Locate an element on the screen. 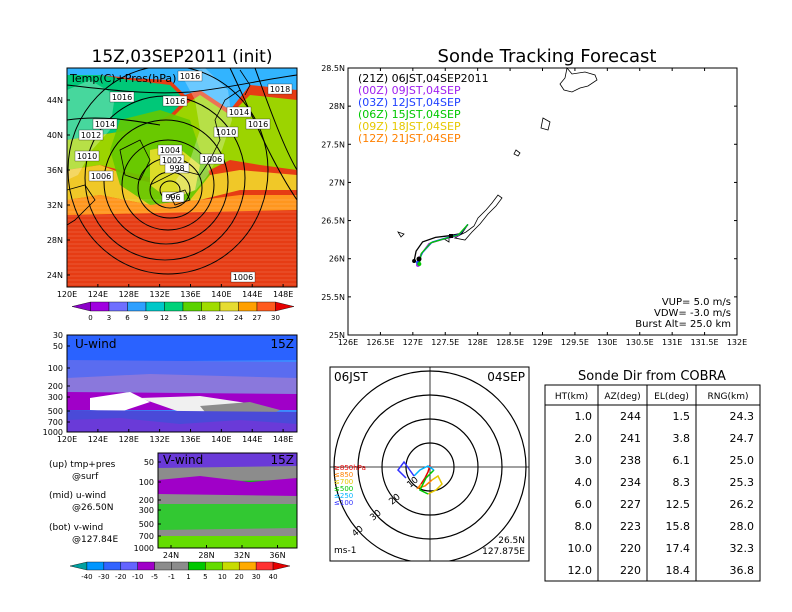  colorbar-tick-label: -30 is located at coordinates (103, 577).